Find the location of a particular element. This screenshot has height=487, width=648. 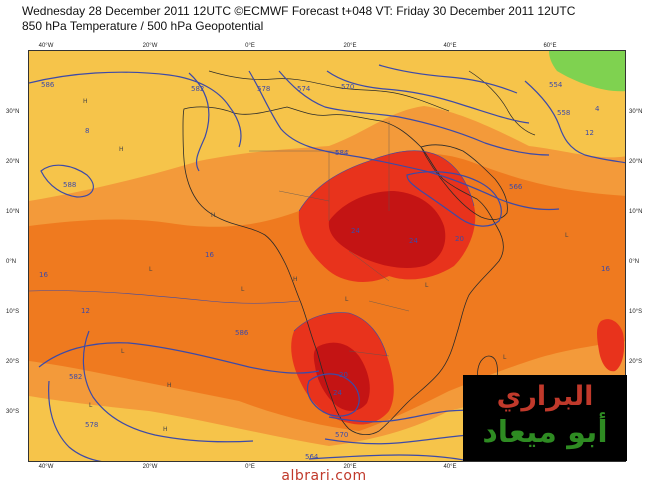

label-588: 588 is located at coordinates (69, 185).